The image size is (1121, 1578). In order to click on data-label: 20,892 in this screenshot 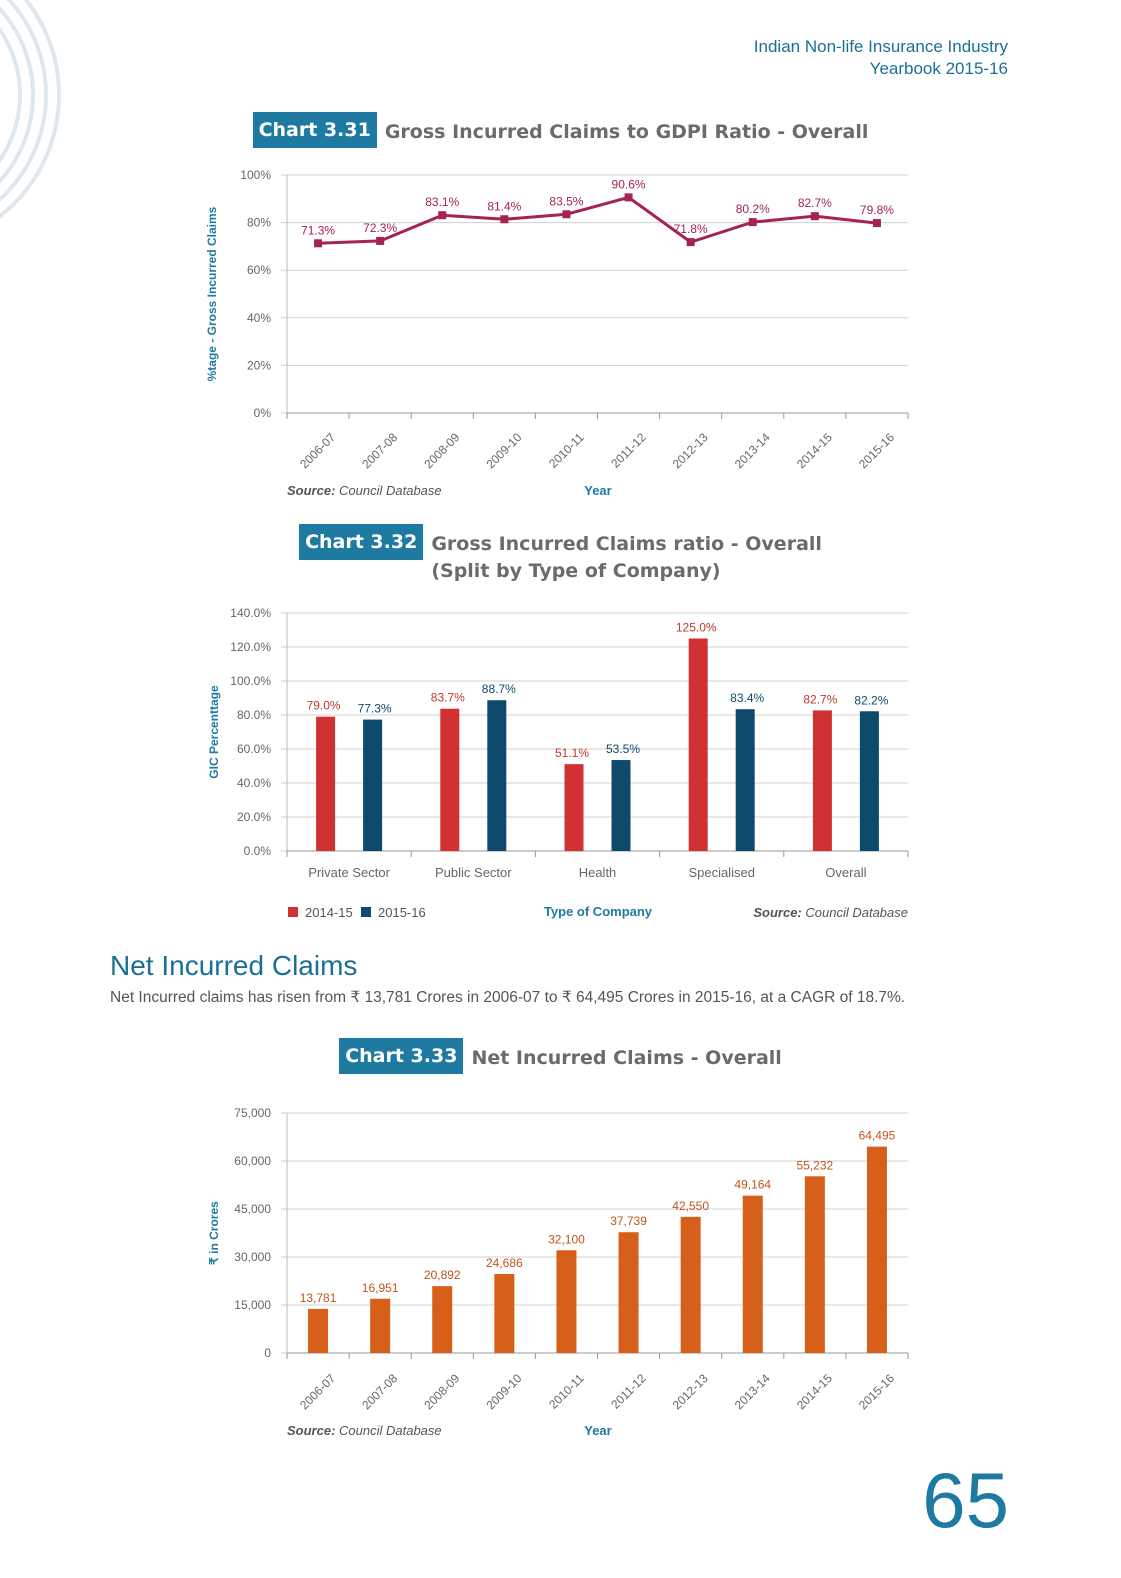, I will do `click(442, 1275)`.